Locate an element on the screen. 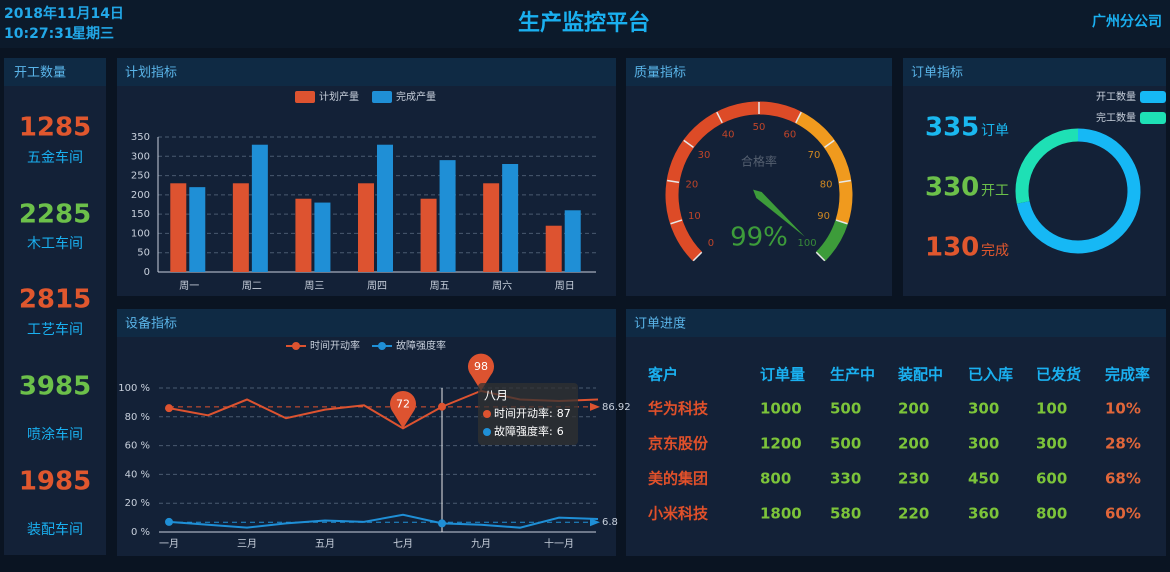  kpi-label: 订单 is located at coordinates (995, 131).